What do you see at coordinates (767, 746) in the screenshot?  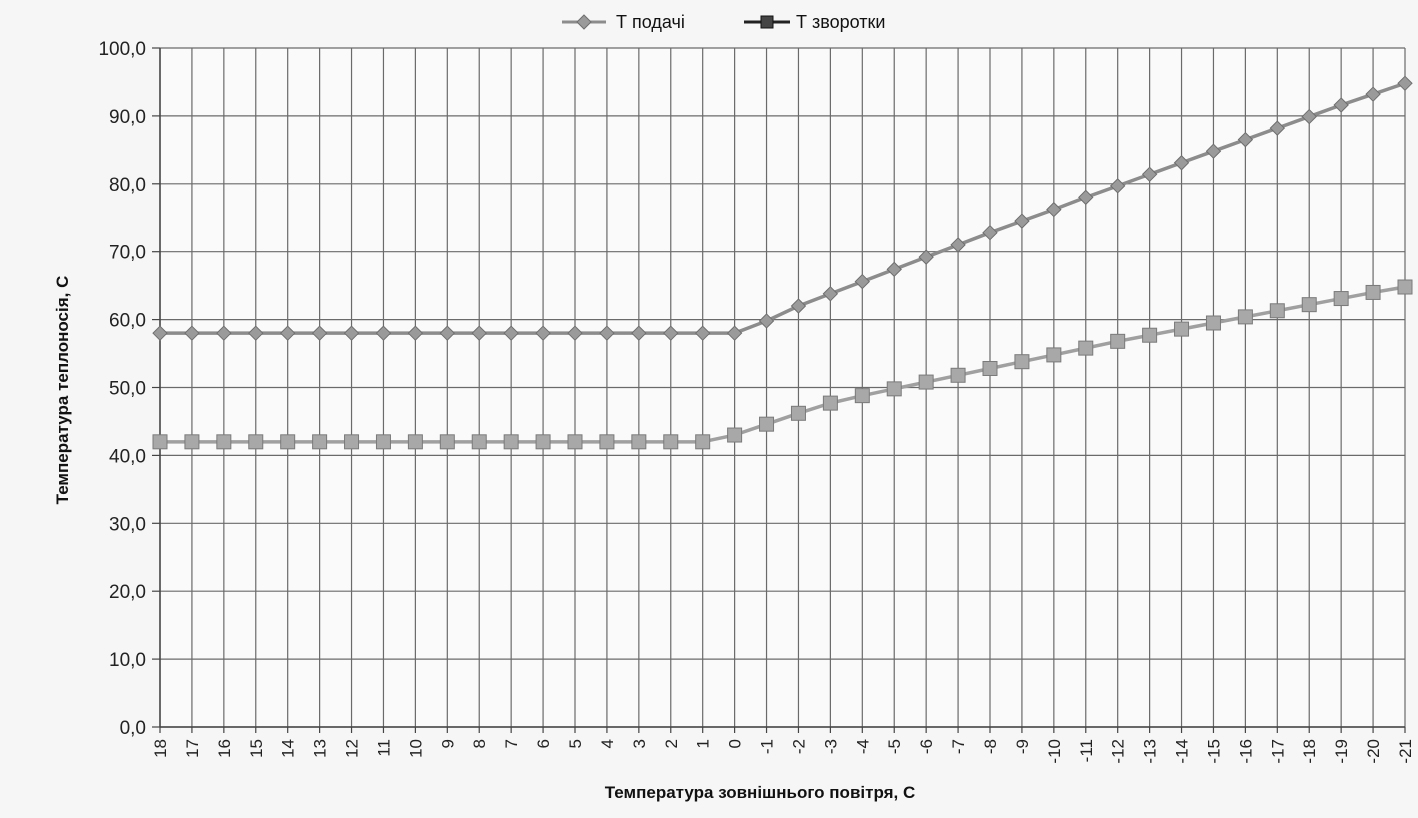 I see `x-tick-label: -1` at bounding box center [767, 746].